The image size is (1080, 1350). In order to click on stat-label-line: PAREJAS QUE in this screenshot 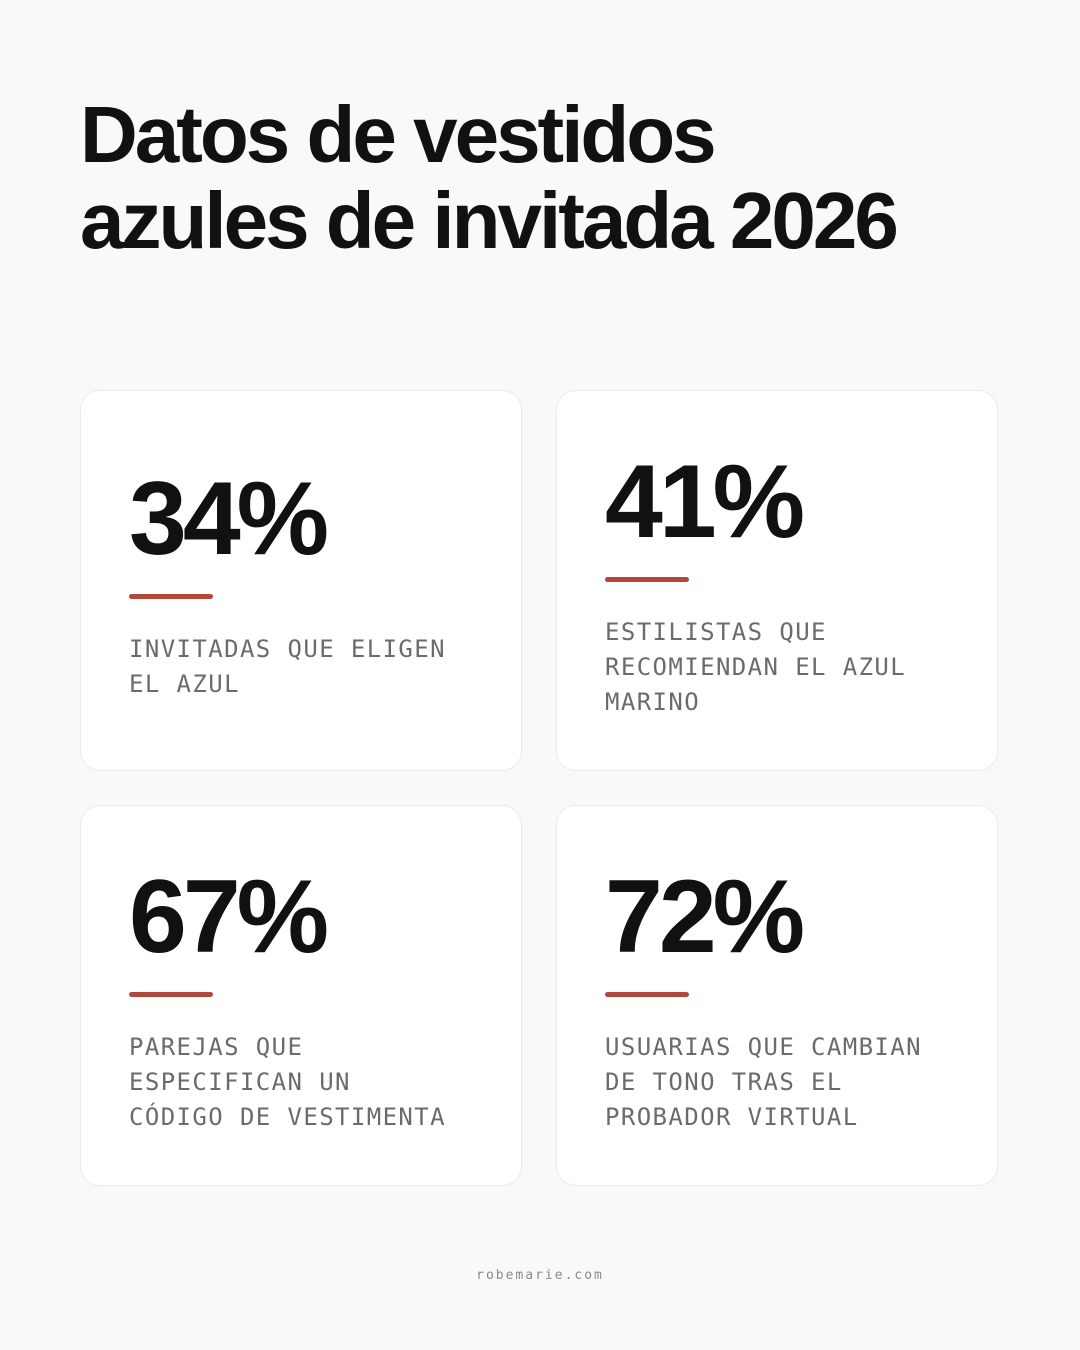, I will do `click(216, 1047)`.